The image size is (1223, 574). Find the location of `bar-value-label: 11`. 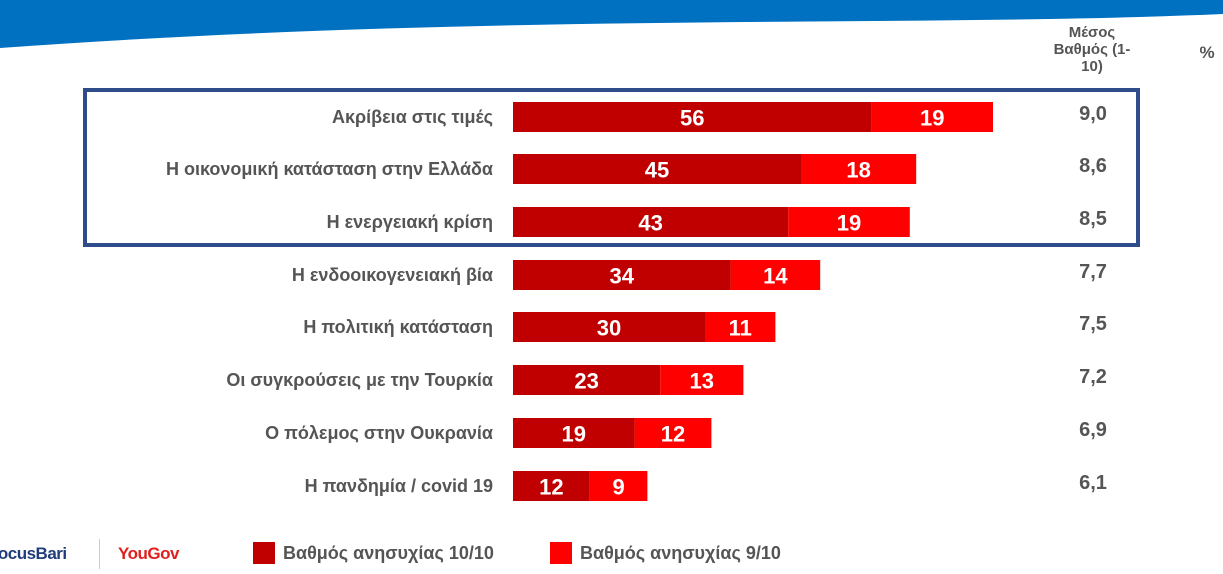

bar-value-label: 11 is located at coordinates (740, 328).